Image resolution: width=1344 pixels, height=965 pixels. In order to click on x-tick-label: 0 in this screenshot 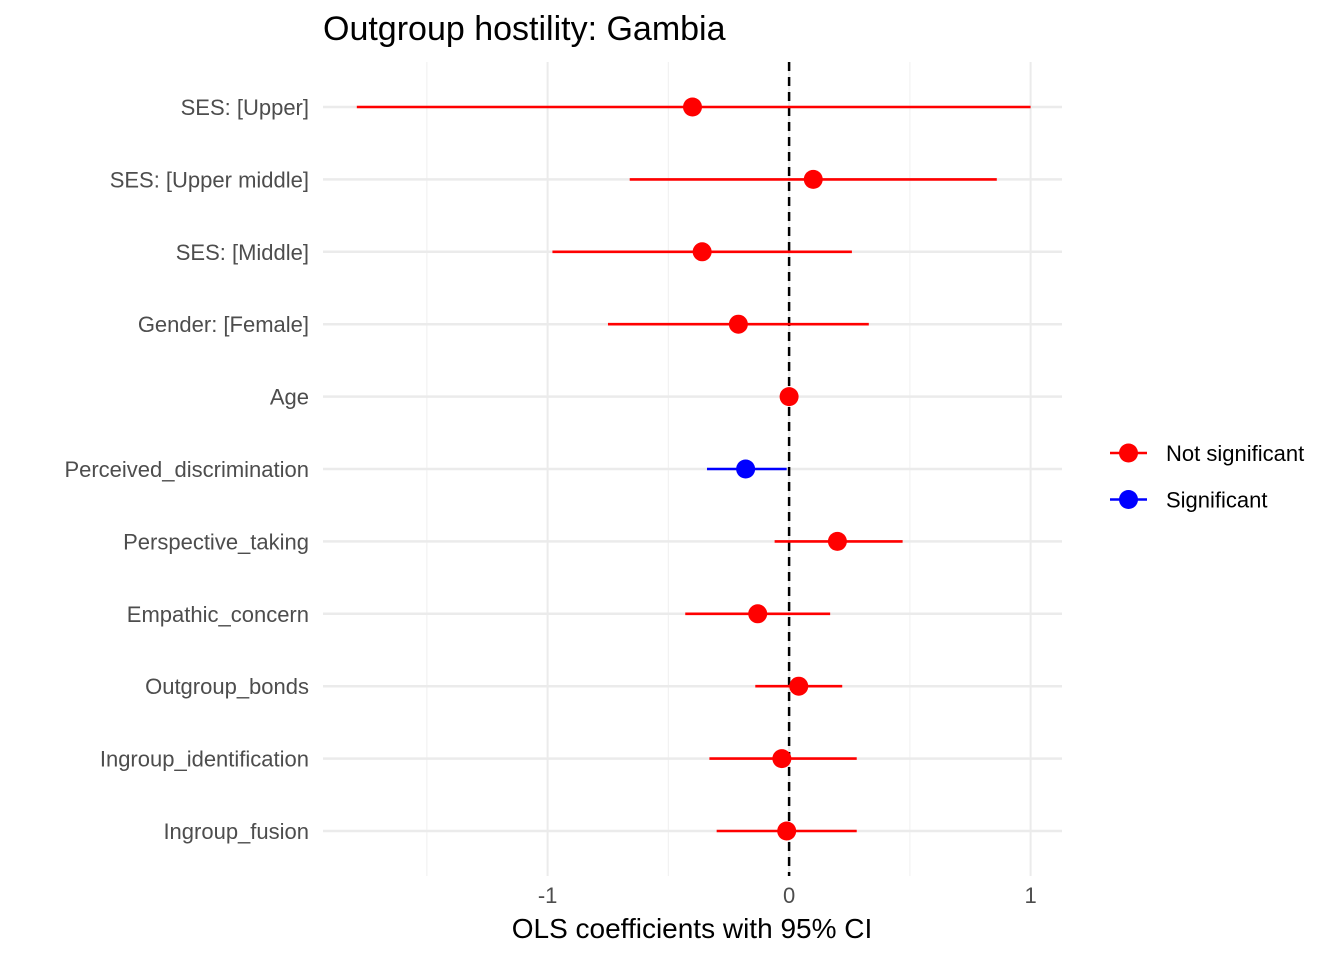, I will do `click(789, 895)`.